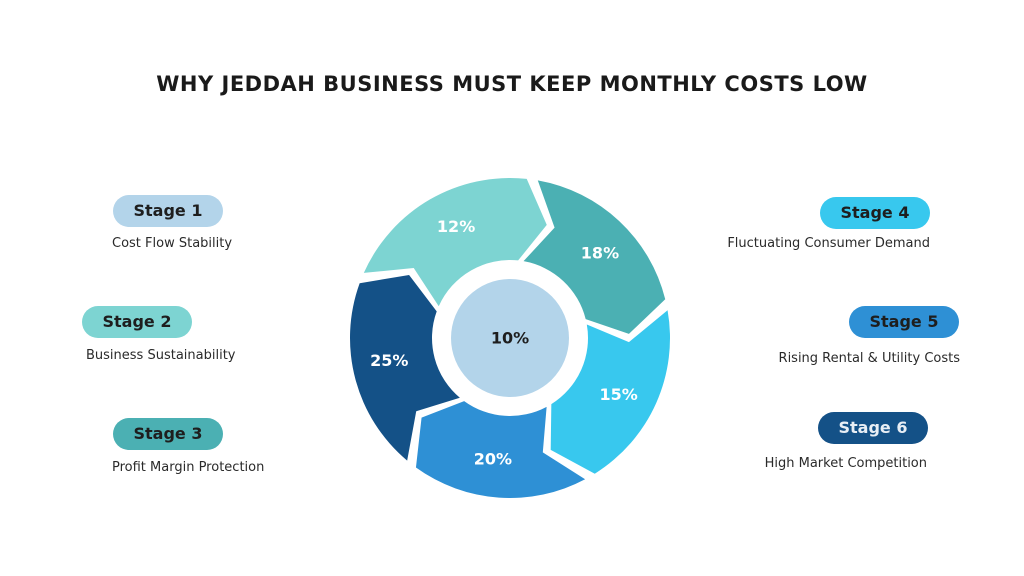  What do you see at coordinates (875, 213) in the screenshot?
I see `stage-4-badge: Stage 4` at bounding box center [875, 213].